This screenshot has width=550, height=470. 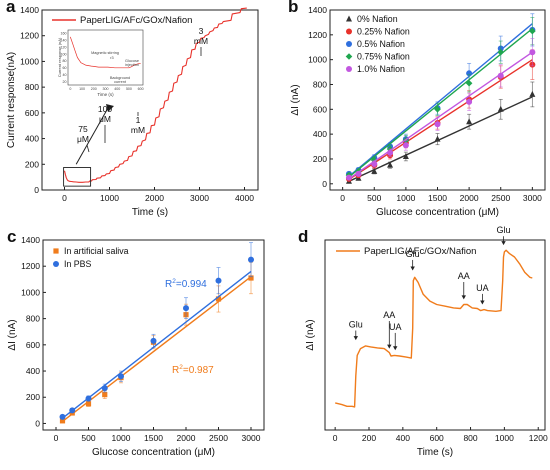 What do you see at coordinates (56, 251) in the screenshot?
I see `panel-c-legend-0-marker` at bounding box center [56, 251].